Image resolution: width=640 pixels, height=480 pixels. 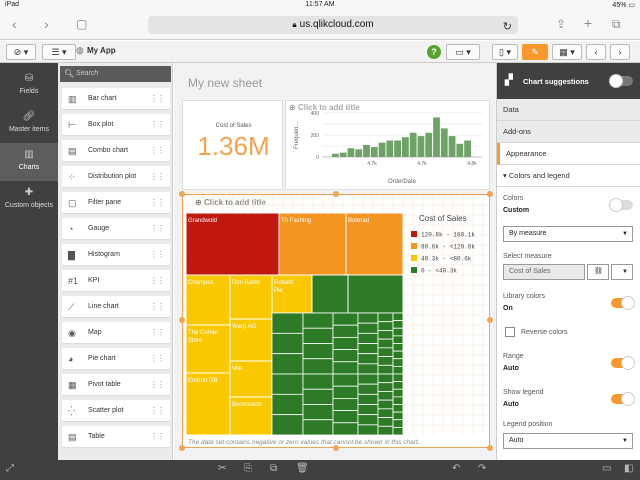 I want to click on nav-add-ons: Add-ons, so click(x=568, y=132).